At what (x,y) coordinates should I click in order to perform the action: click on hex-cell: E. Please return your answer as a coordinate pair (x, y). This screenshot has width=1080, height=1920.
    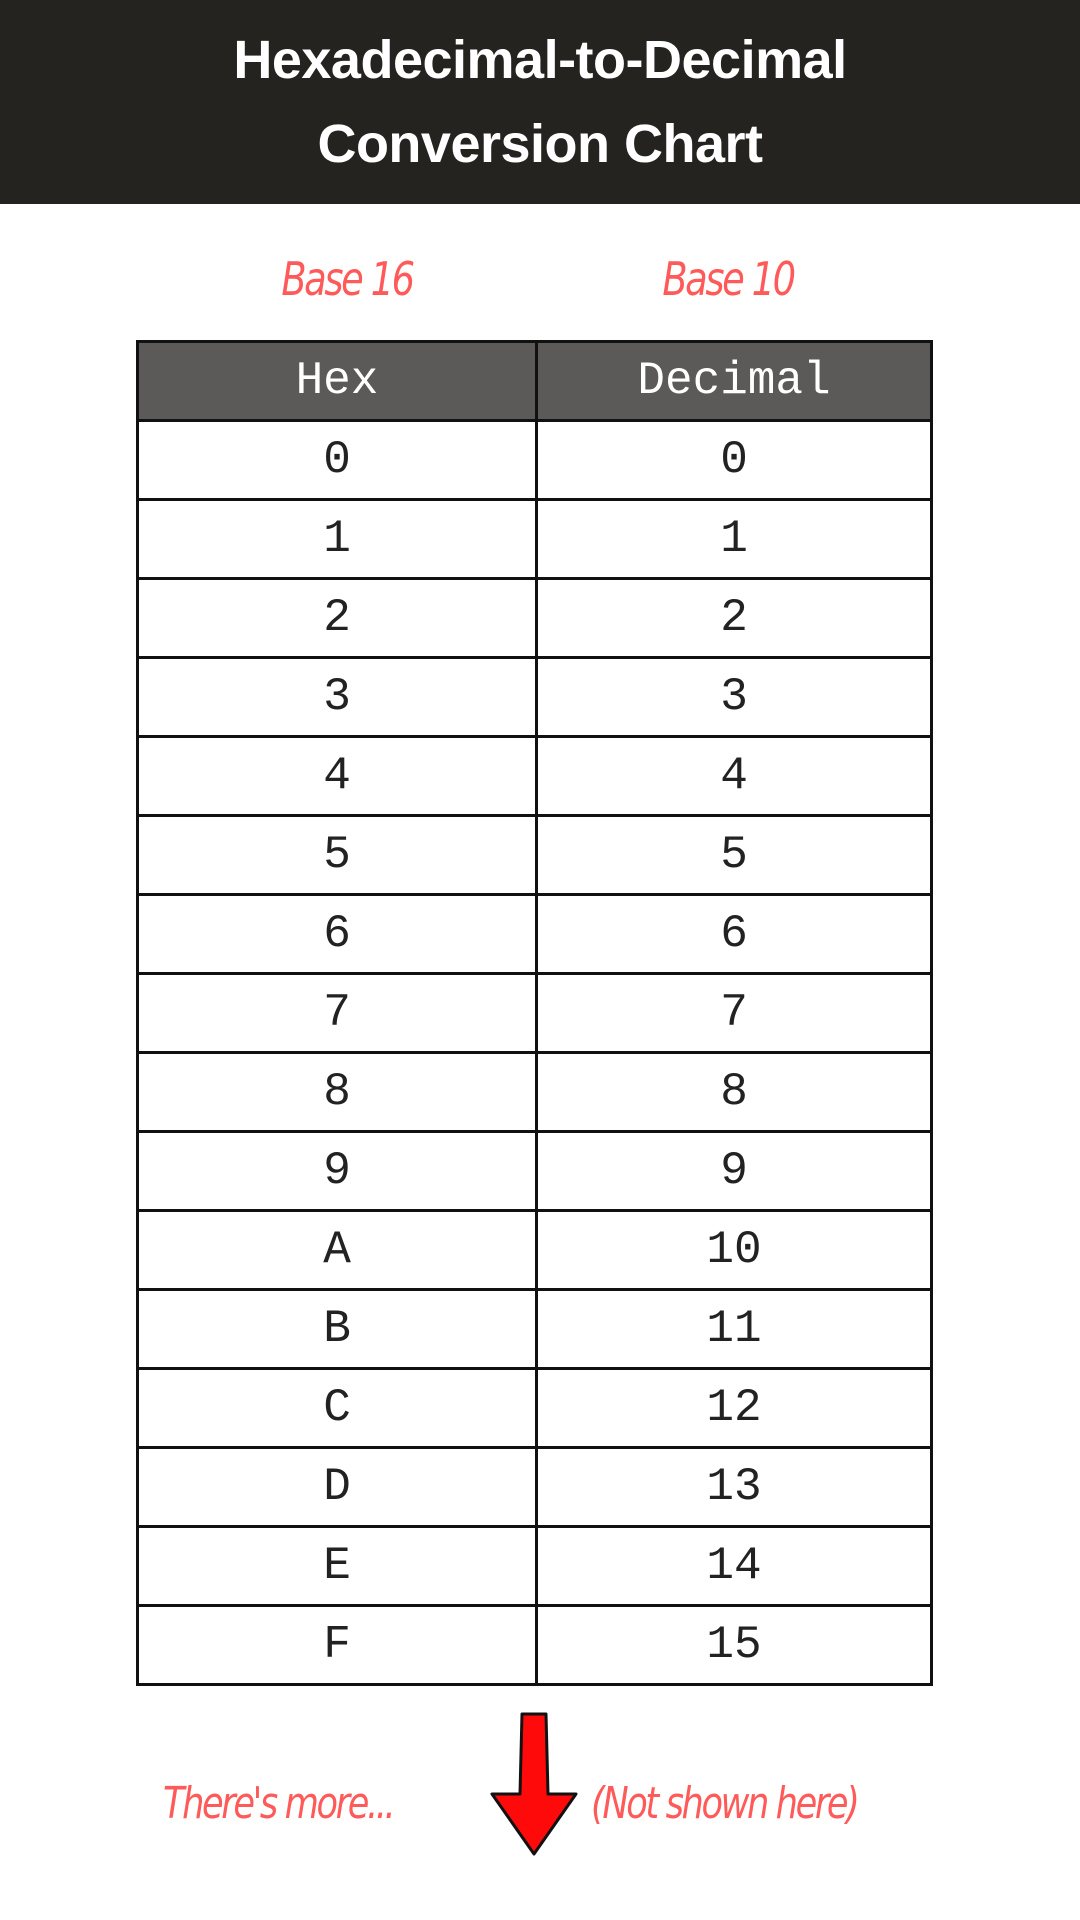
    Looking at the image, I should click on (337, 1566).